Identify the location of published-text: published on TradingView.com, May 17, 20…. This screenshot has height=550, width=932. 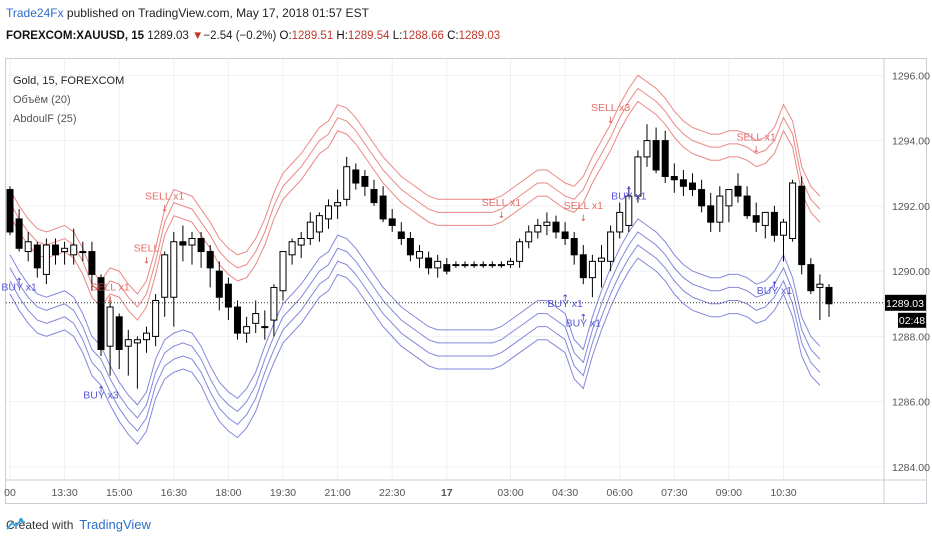
(216, 13).